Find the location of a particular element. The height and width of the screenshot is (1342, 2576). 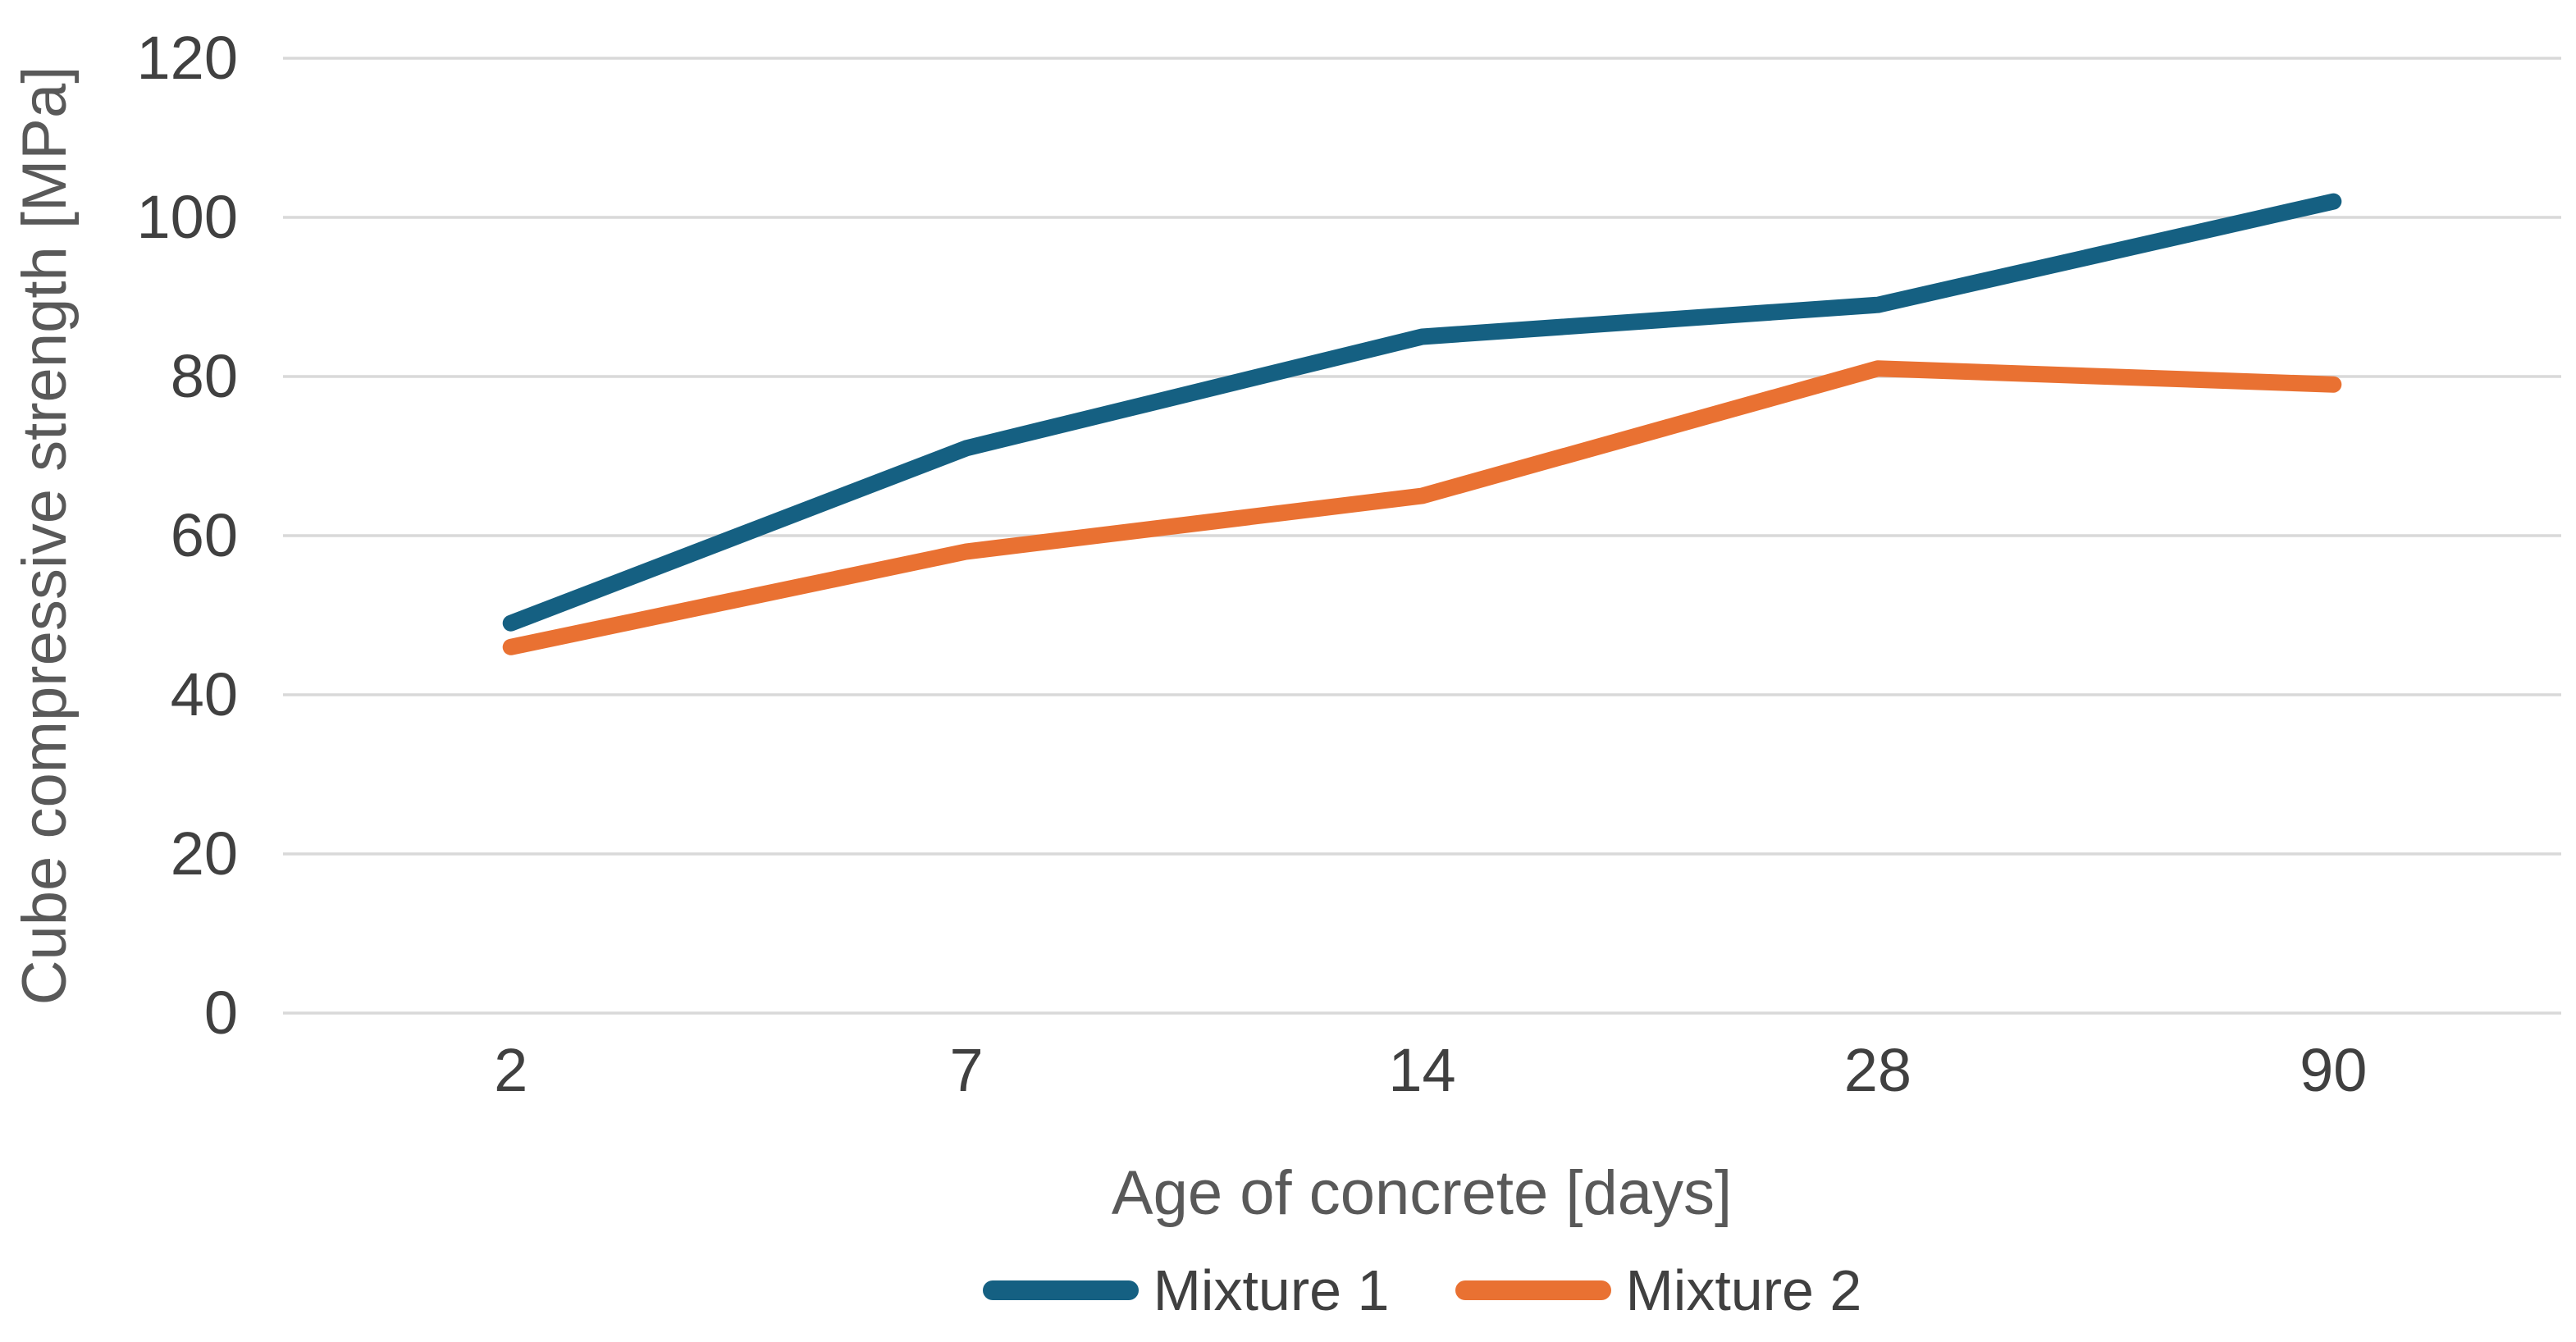

legend-item-mixture-2: Mixture 2 is located at coordinates (1659, 1290).